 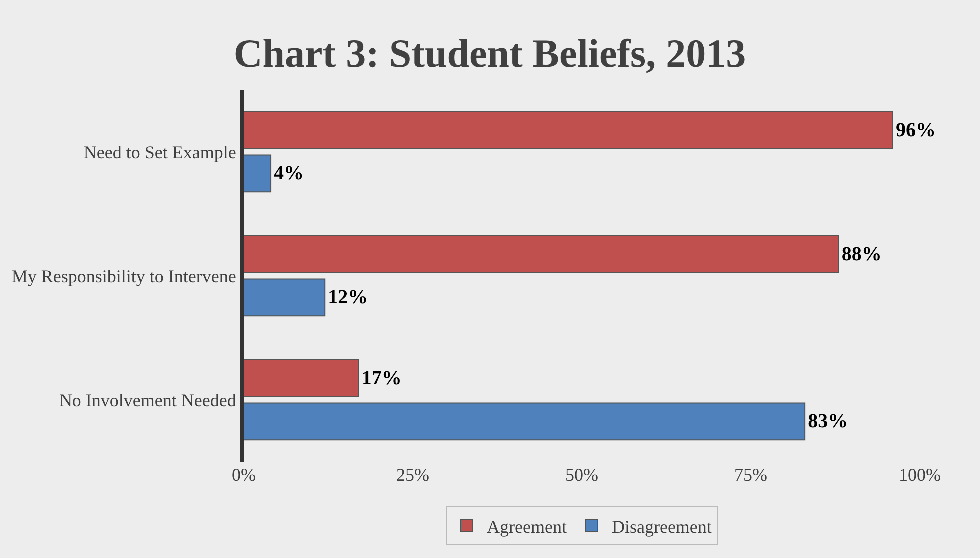 What do you see at coordinates (582, 475) in the screenshot?
I see `x-tick-label: 50%` at bounding box center [582, 475].